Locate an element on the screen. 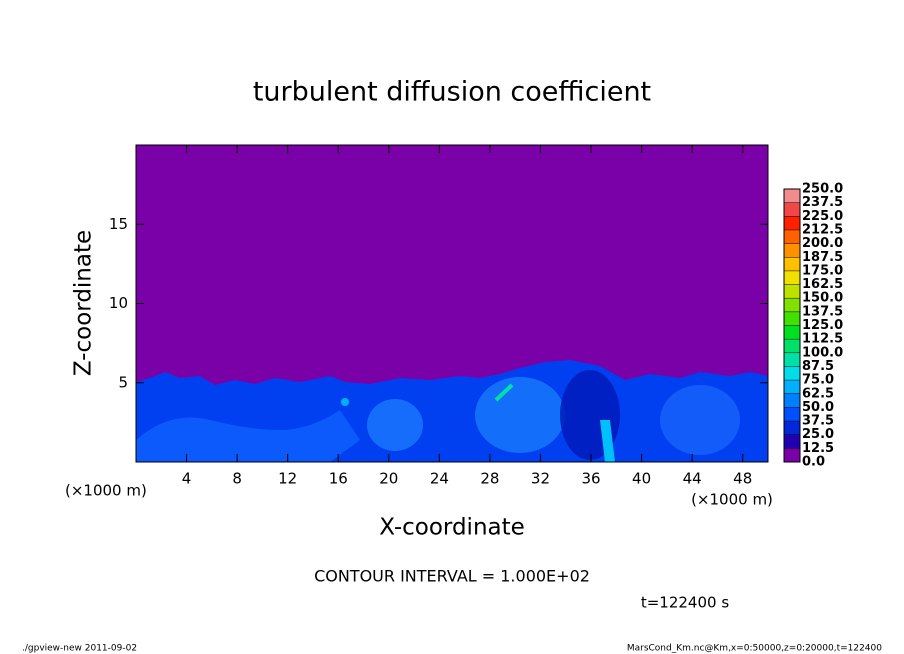 The height and width of the screenshot is (654, 904). colorbar-label: 62.5 is located at coordinates (818, 393).